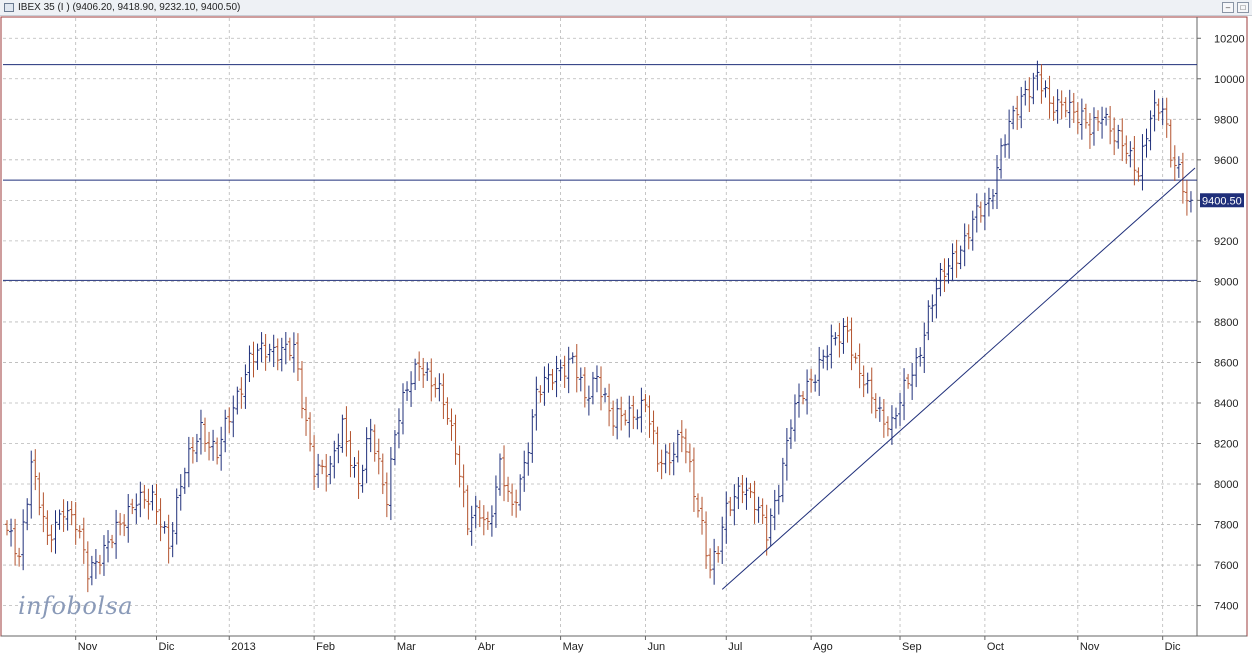 Image resolution: width=1252 pixels, height=655 pixels. What do you see at coordinates (1226, 607) in the screenshot?
I see `y-tick-label: 7400` at bounding box center [1226, 607].